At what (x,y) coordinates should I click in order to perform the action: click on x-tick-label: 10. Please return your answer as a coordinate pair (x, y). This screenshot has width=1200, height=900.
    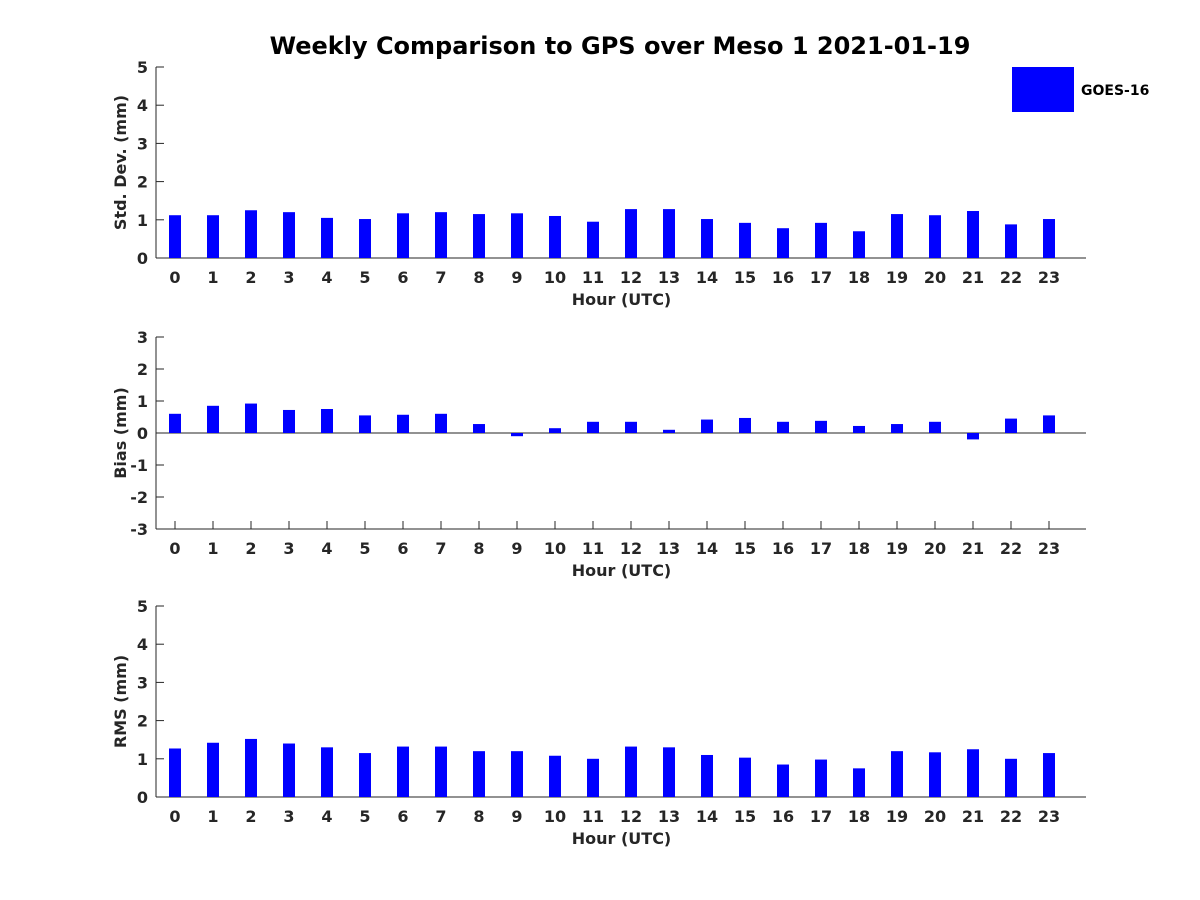
    Looking at the image, I should click on (555, 277).